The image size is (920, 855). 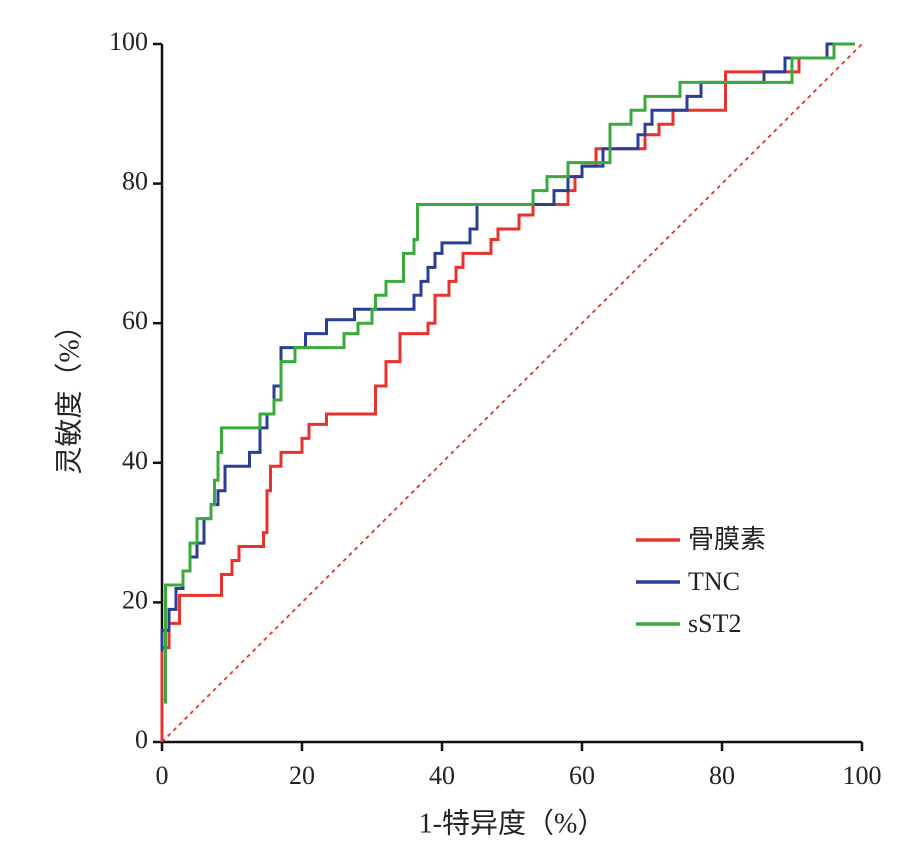 What do you see at coordinates (302, 775) in the screenshot?
I see `x-tick-label: 20` at bounding box center [302, 775].